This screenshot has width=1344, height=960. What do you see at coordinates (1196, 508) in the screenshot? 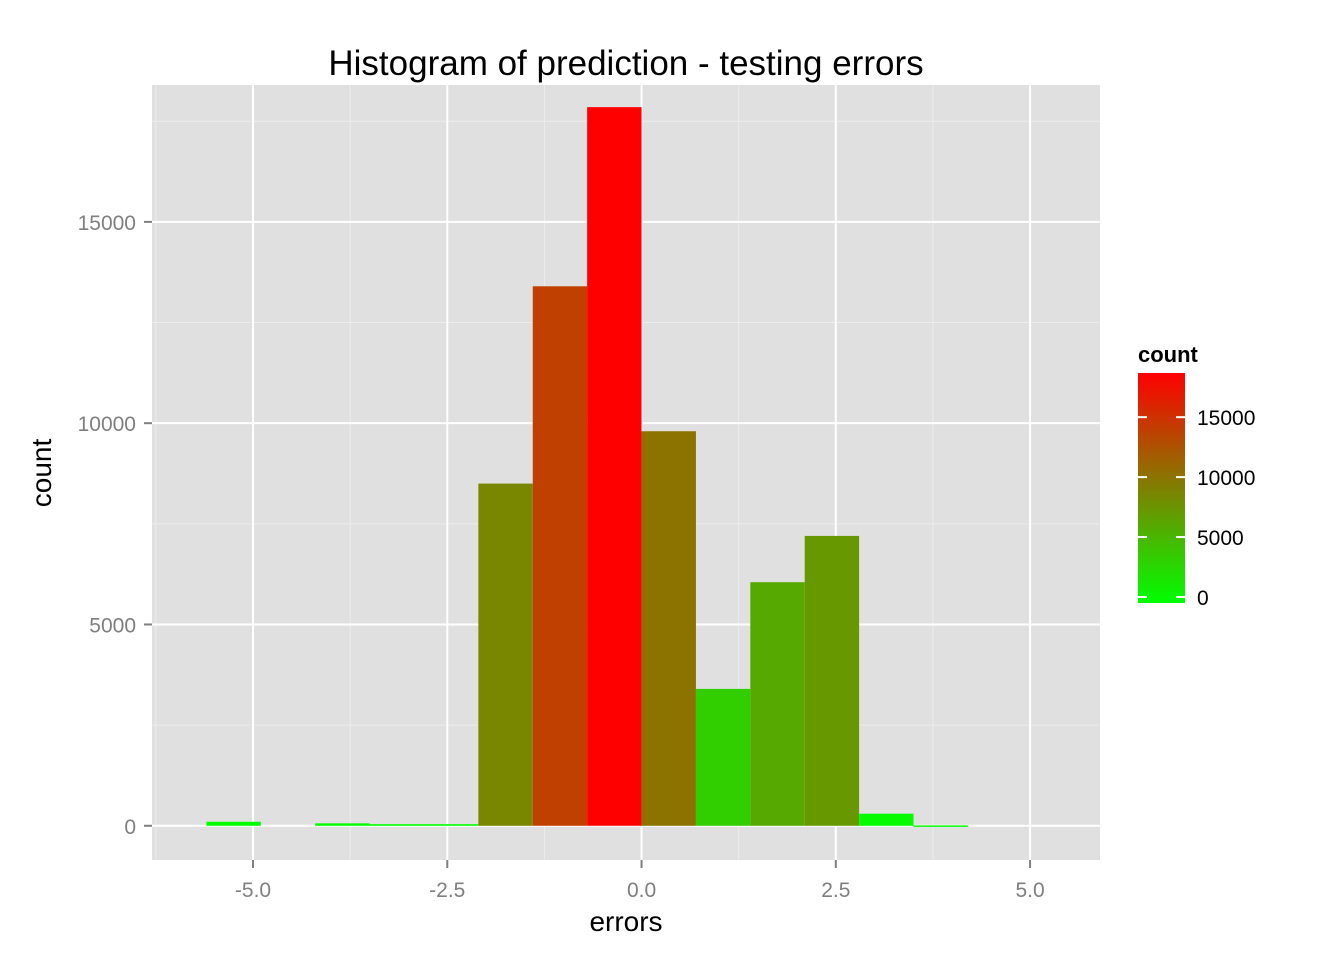
I see `legend-ticks: 0 5000 10000 15000` at bounding box center [1196, 508].